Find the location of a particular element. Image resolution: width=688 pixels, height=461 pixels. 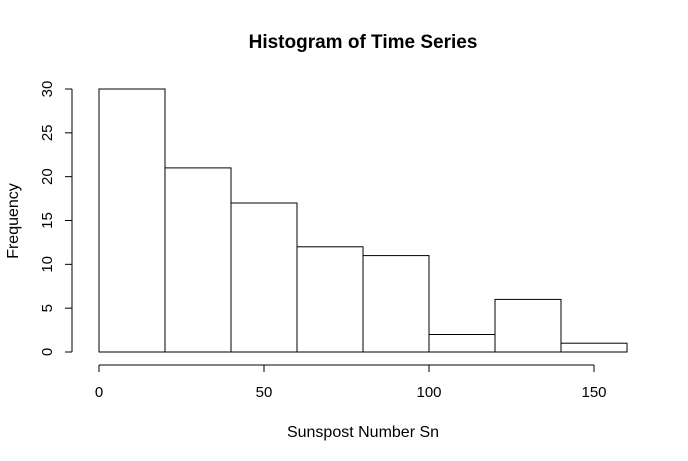

y-tick-label-6: 30 is located at coordinates (47, 89).